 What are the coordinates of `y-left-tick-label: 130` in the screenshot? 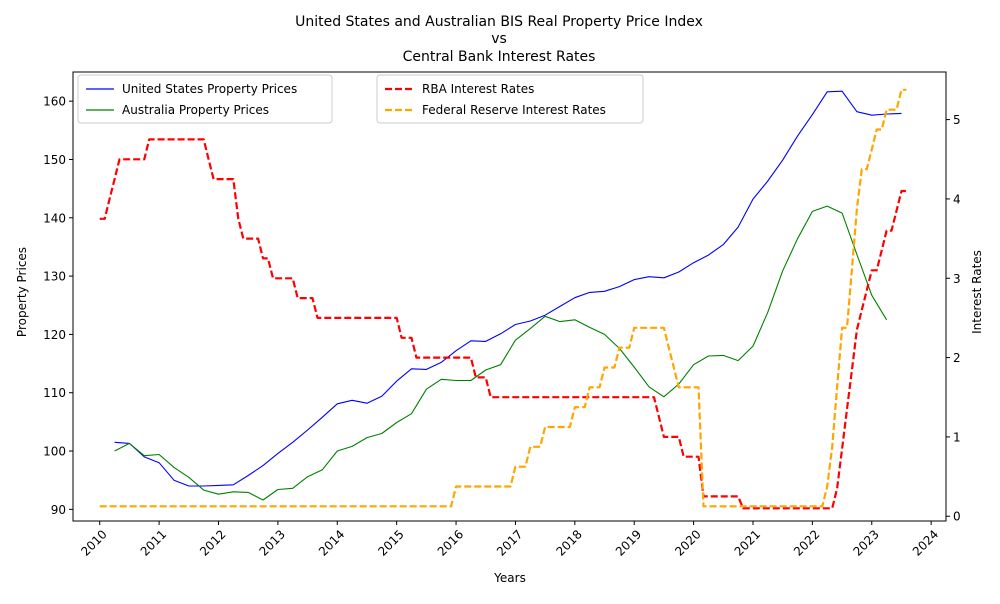 It's located at (54, 277).